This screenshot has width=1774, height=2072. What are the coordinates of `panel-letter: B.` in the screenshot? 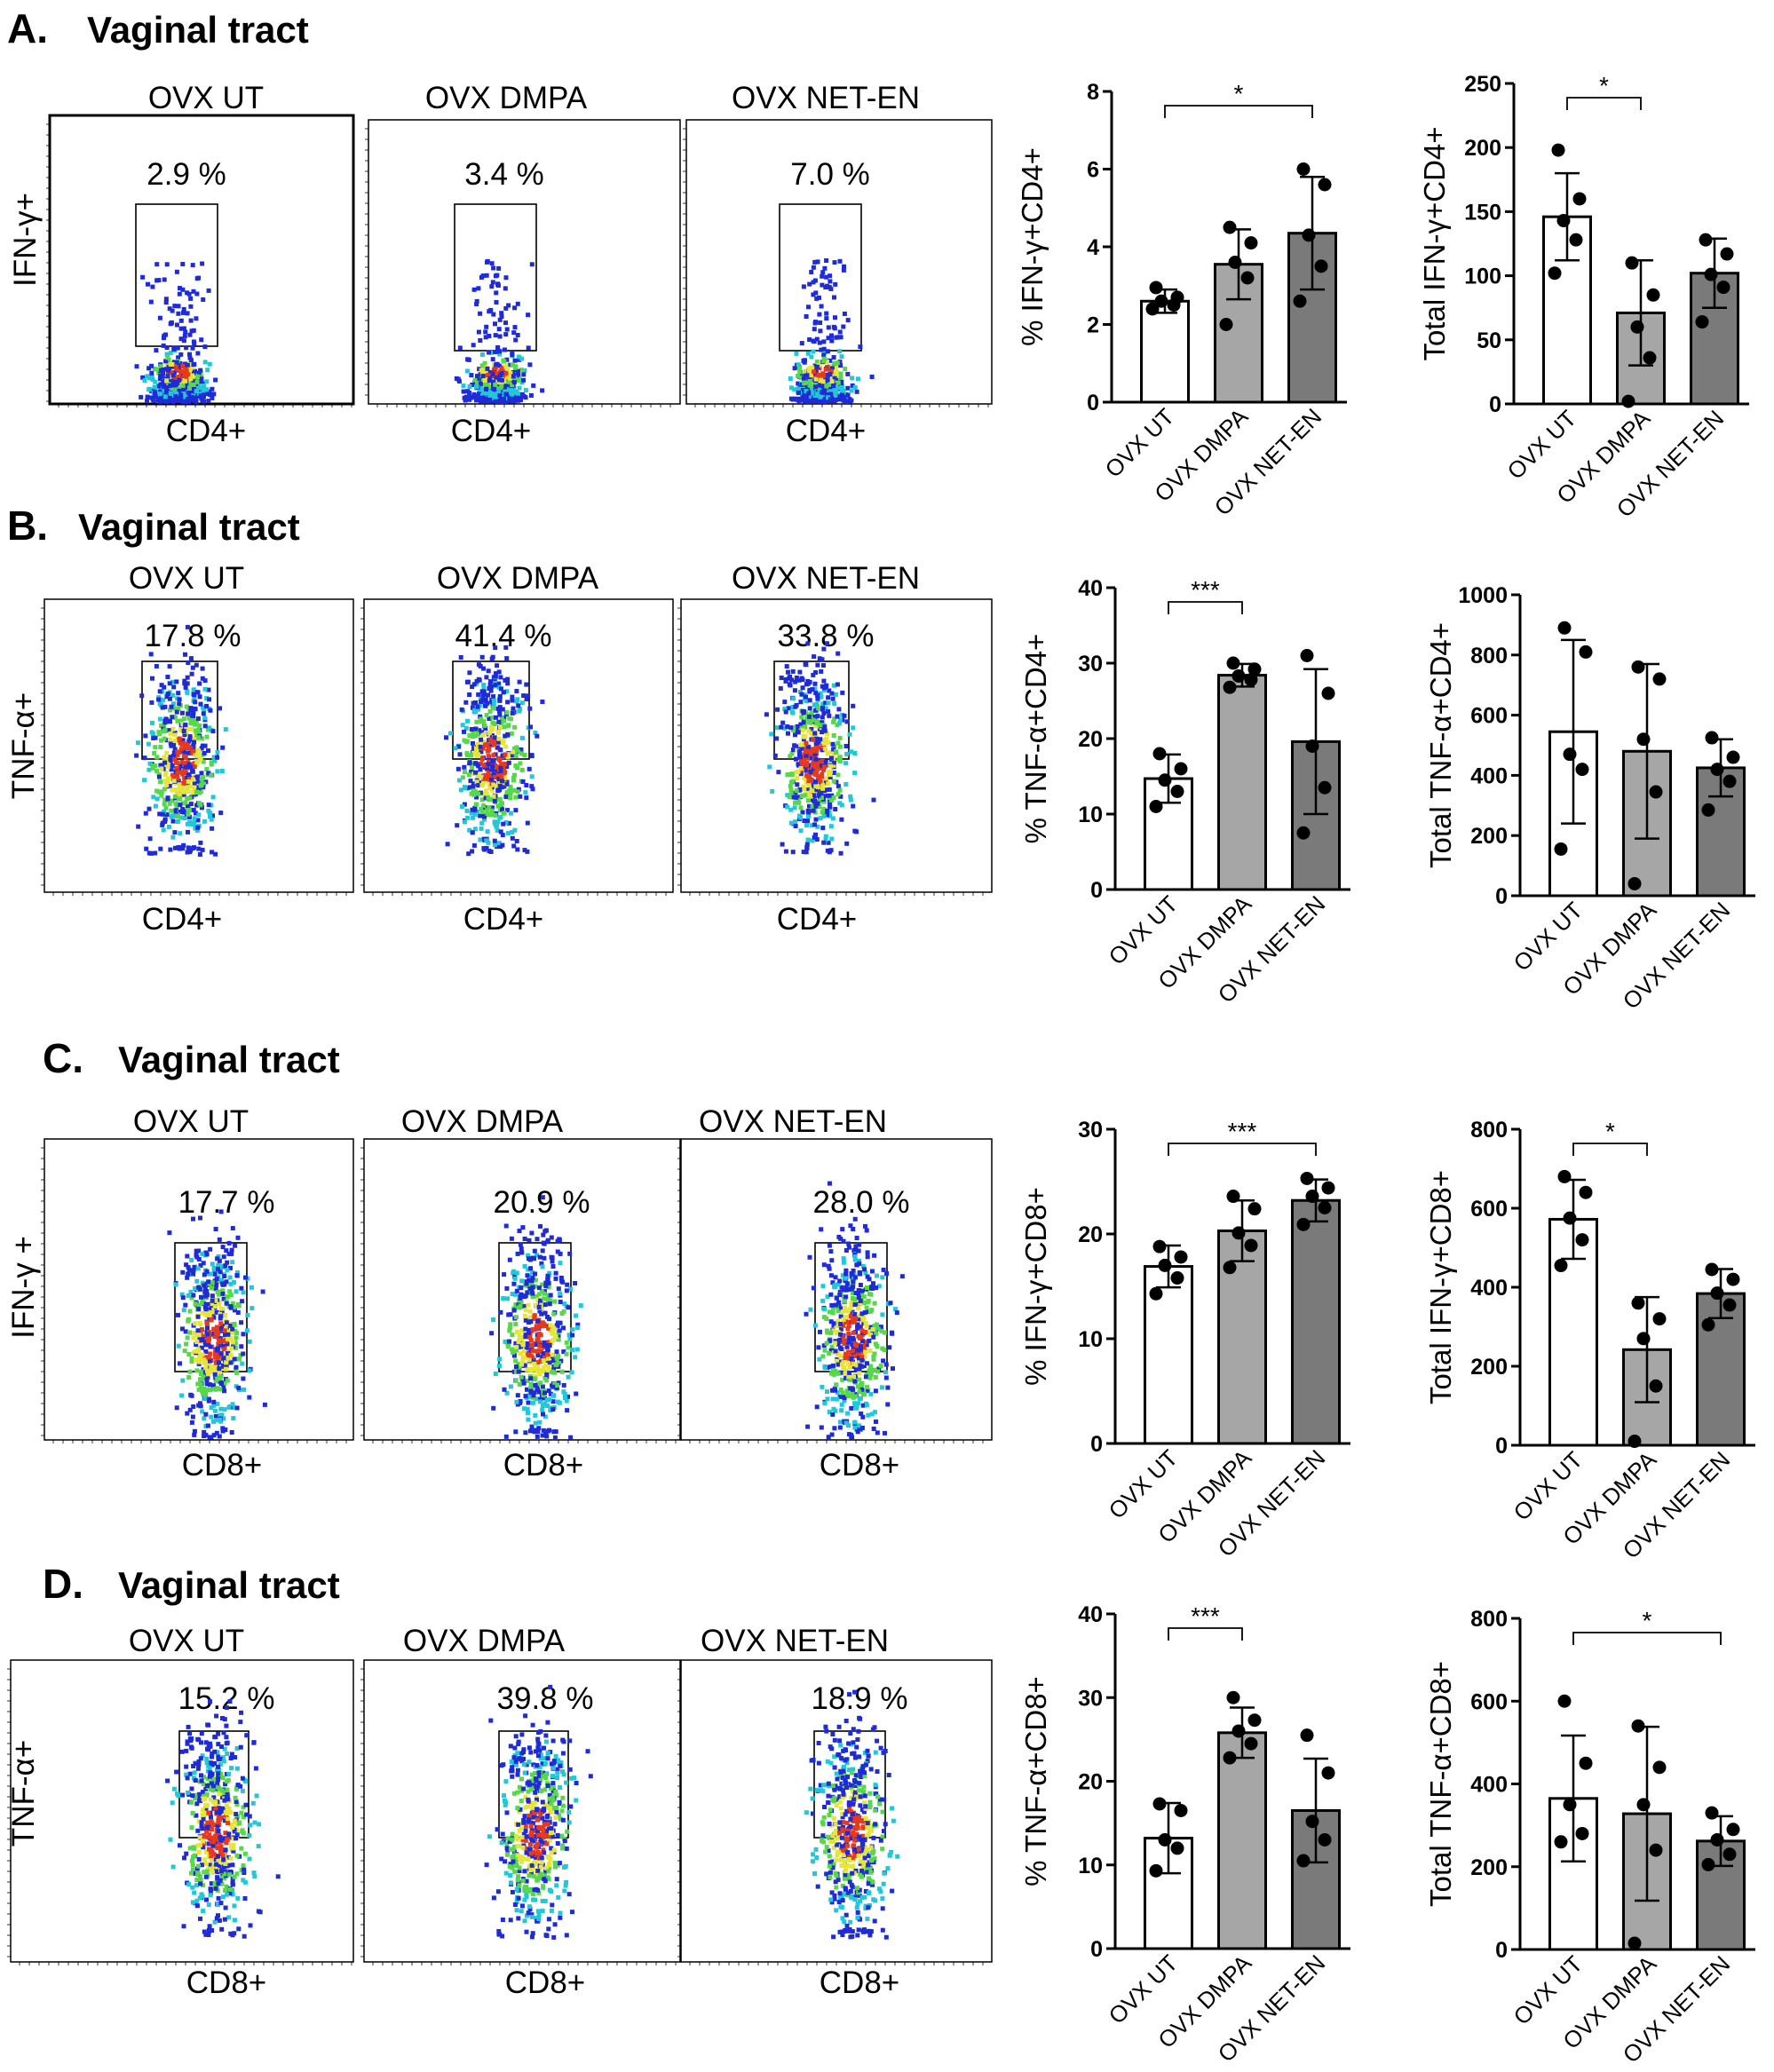 It's located at (27, 526).